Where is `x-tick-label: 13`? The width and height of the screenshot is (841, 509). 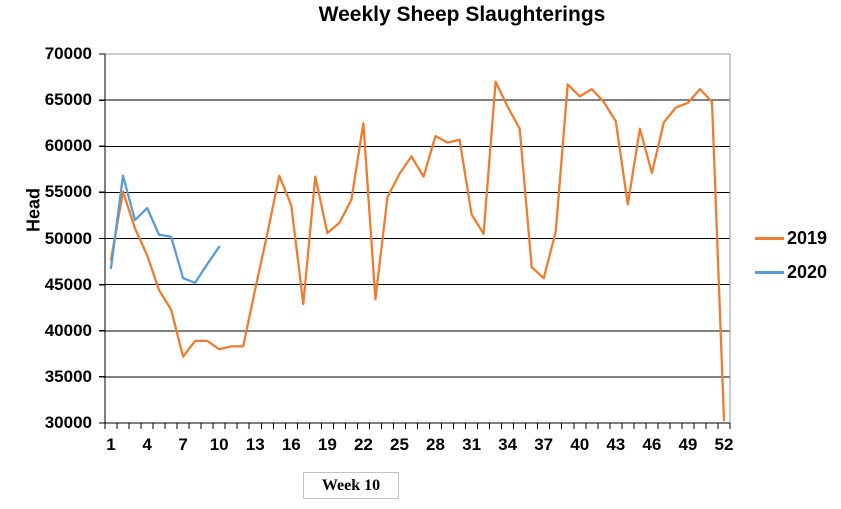
x-tick-label: 13 is located at coordinates (255, 444).